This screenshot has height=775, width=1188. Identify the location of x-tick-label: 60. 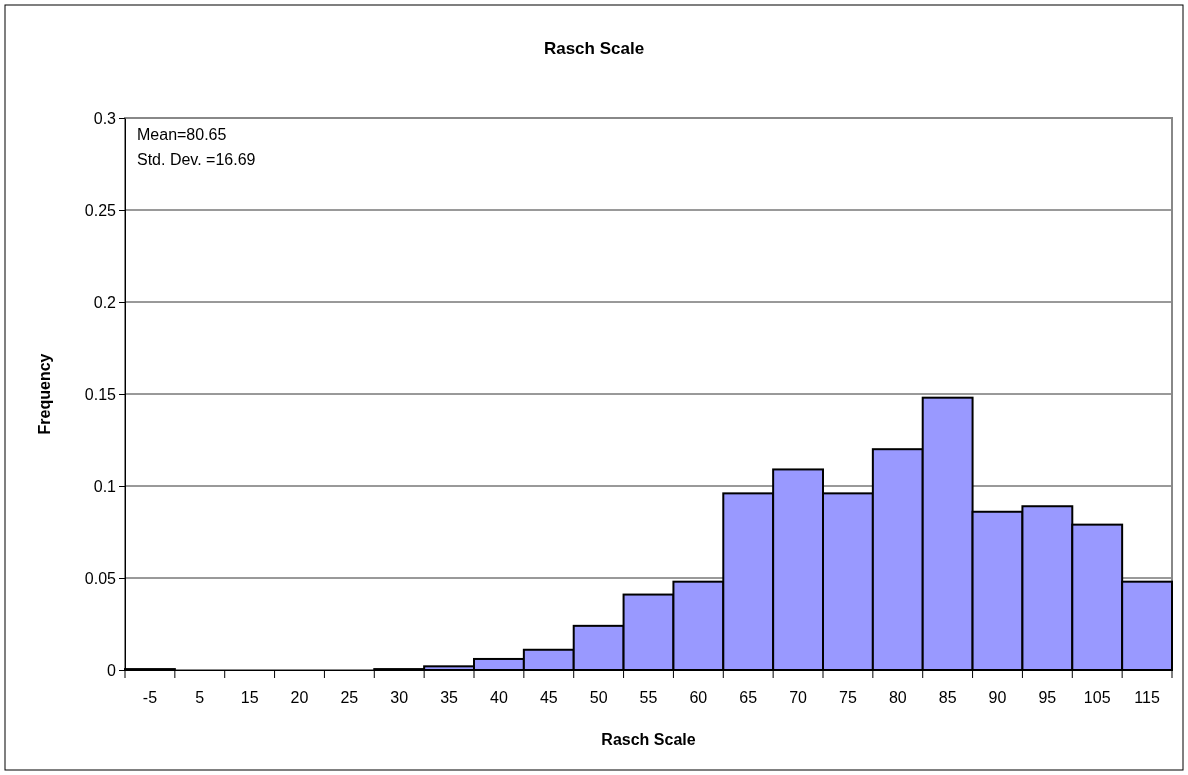
(698, 698).